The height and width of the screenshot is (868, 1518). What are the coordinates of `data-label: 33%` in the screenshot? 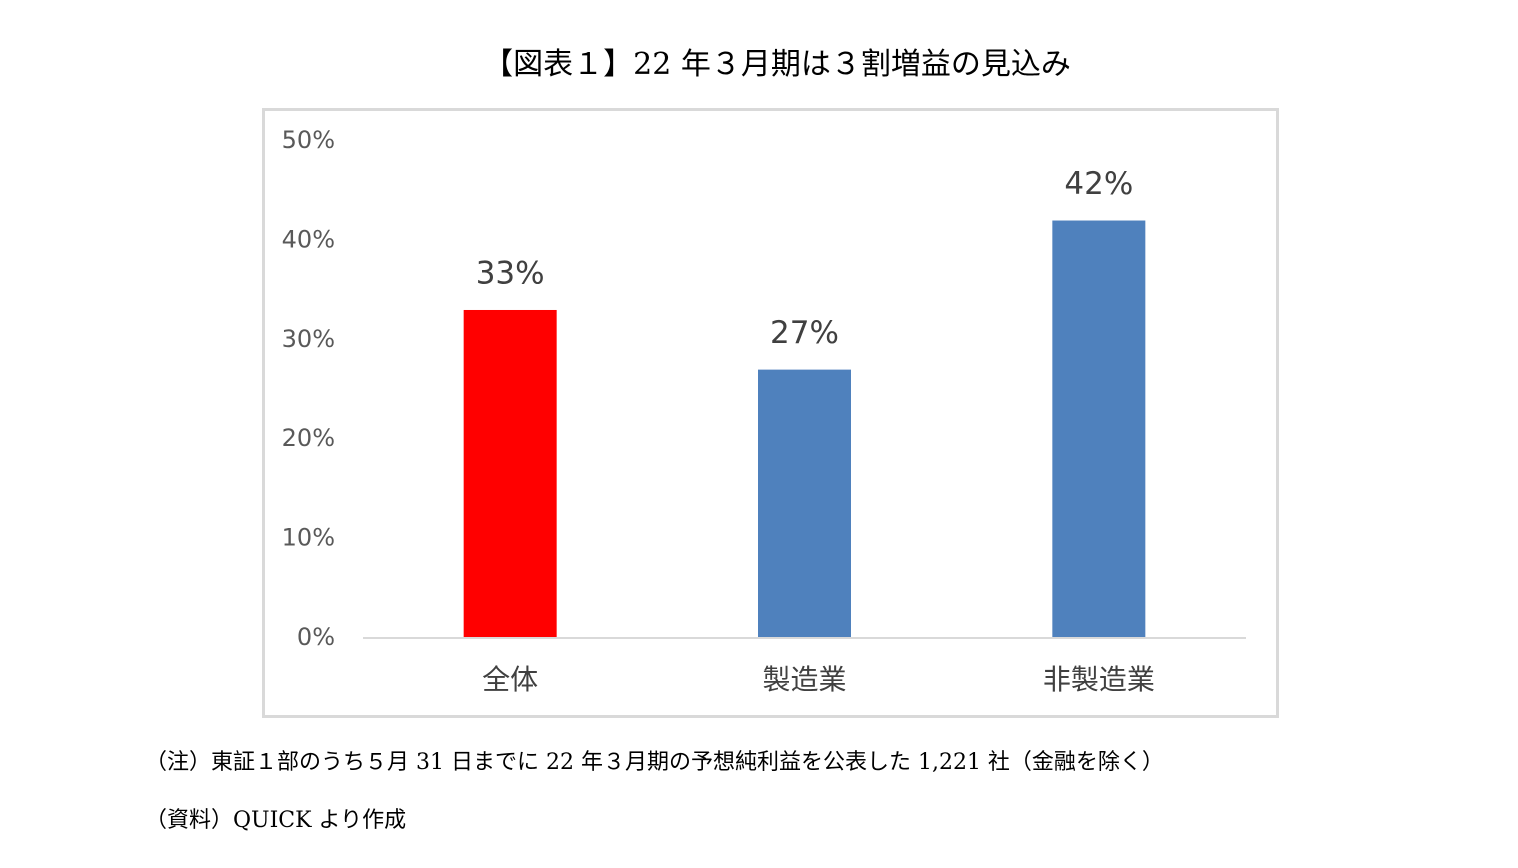 It's located at (510, 273).